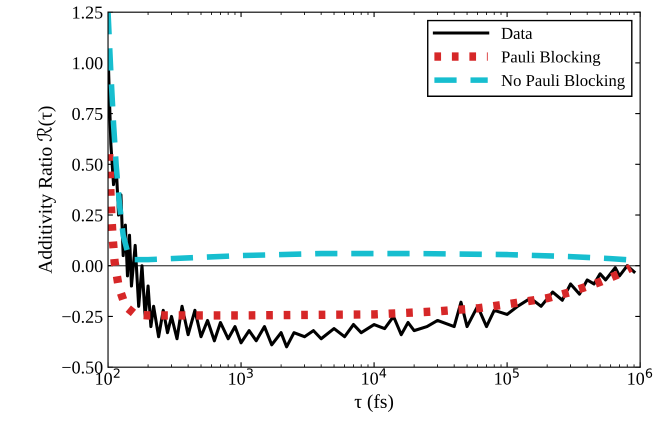 This screenshot has width=671, height=435. I want to click on x-tick-label: 10$^{4}$, so click(374, 376).